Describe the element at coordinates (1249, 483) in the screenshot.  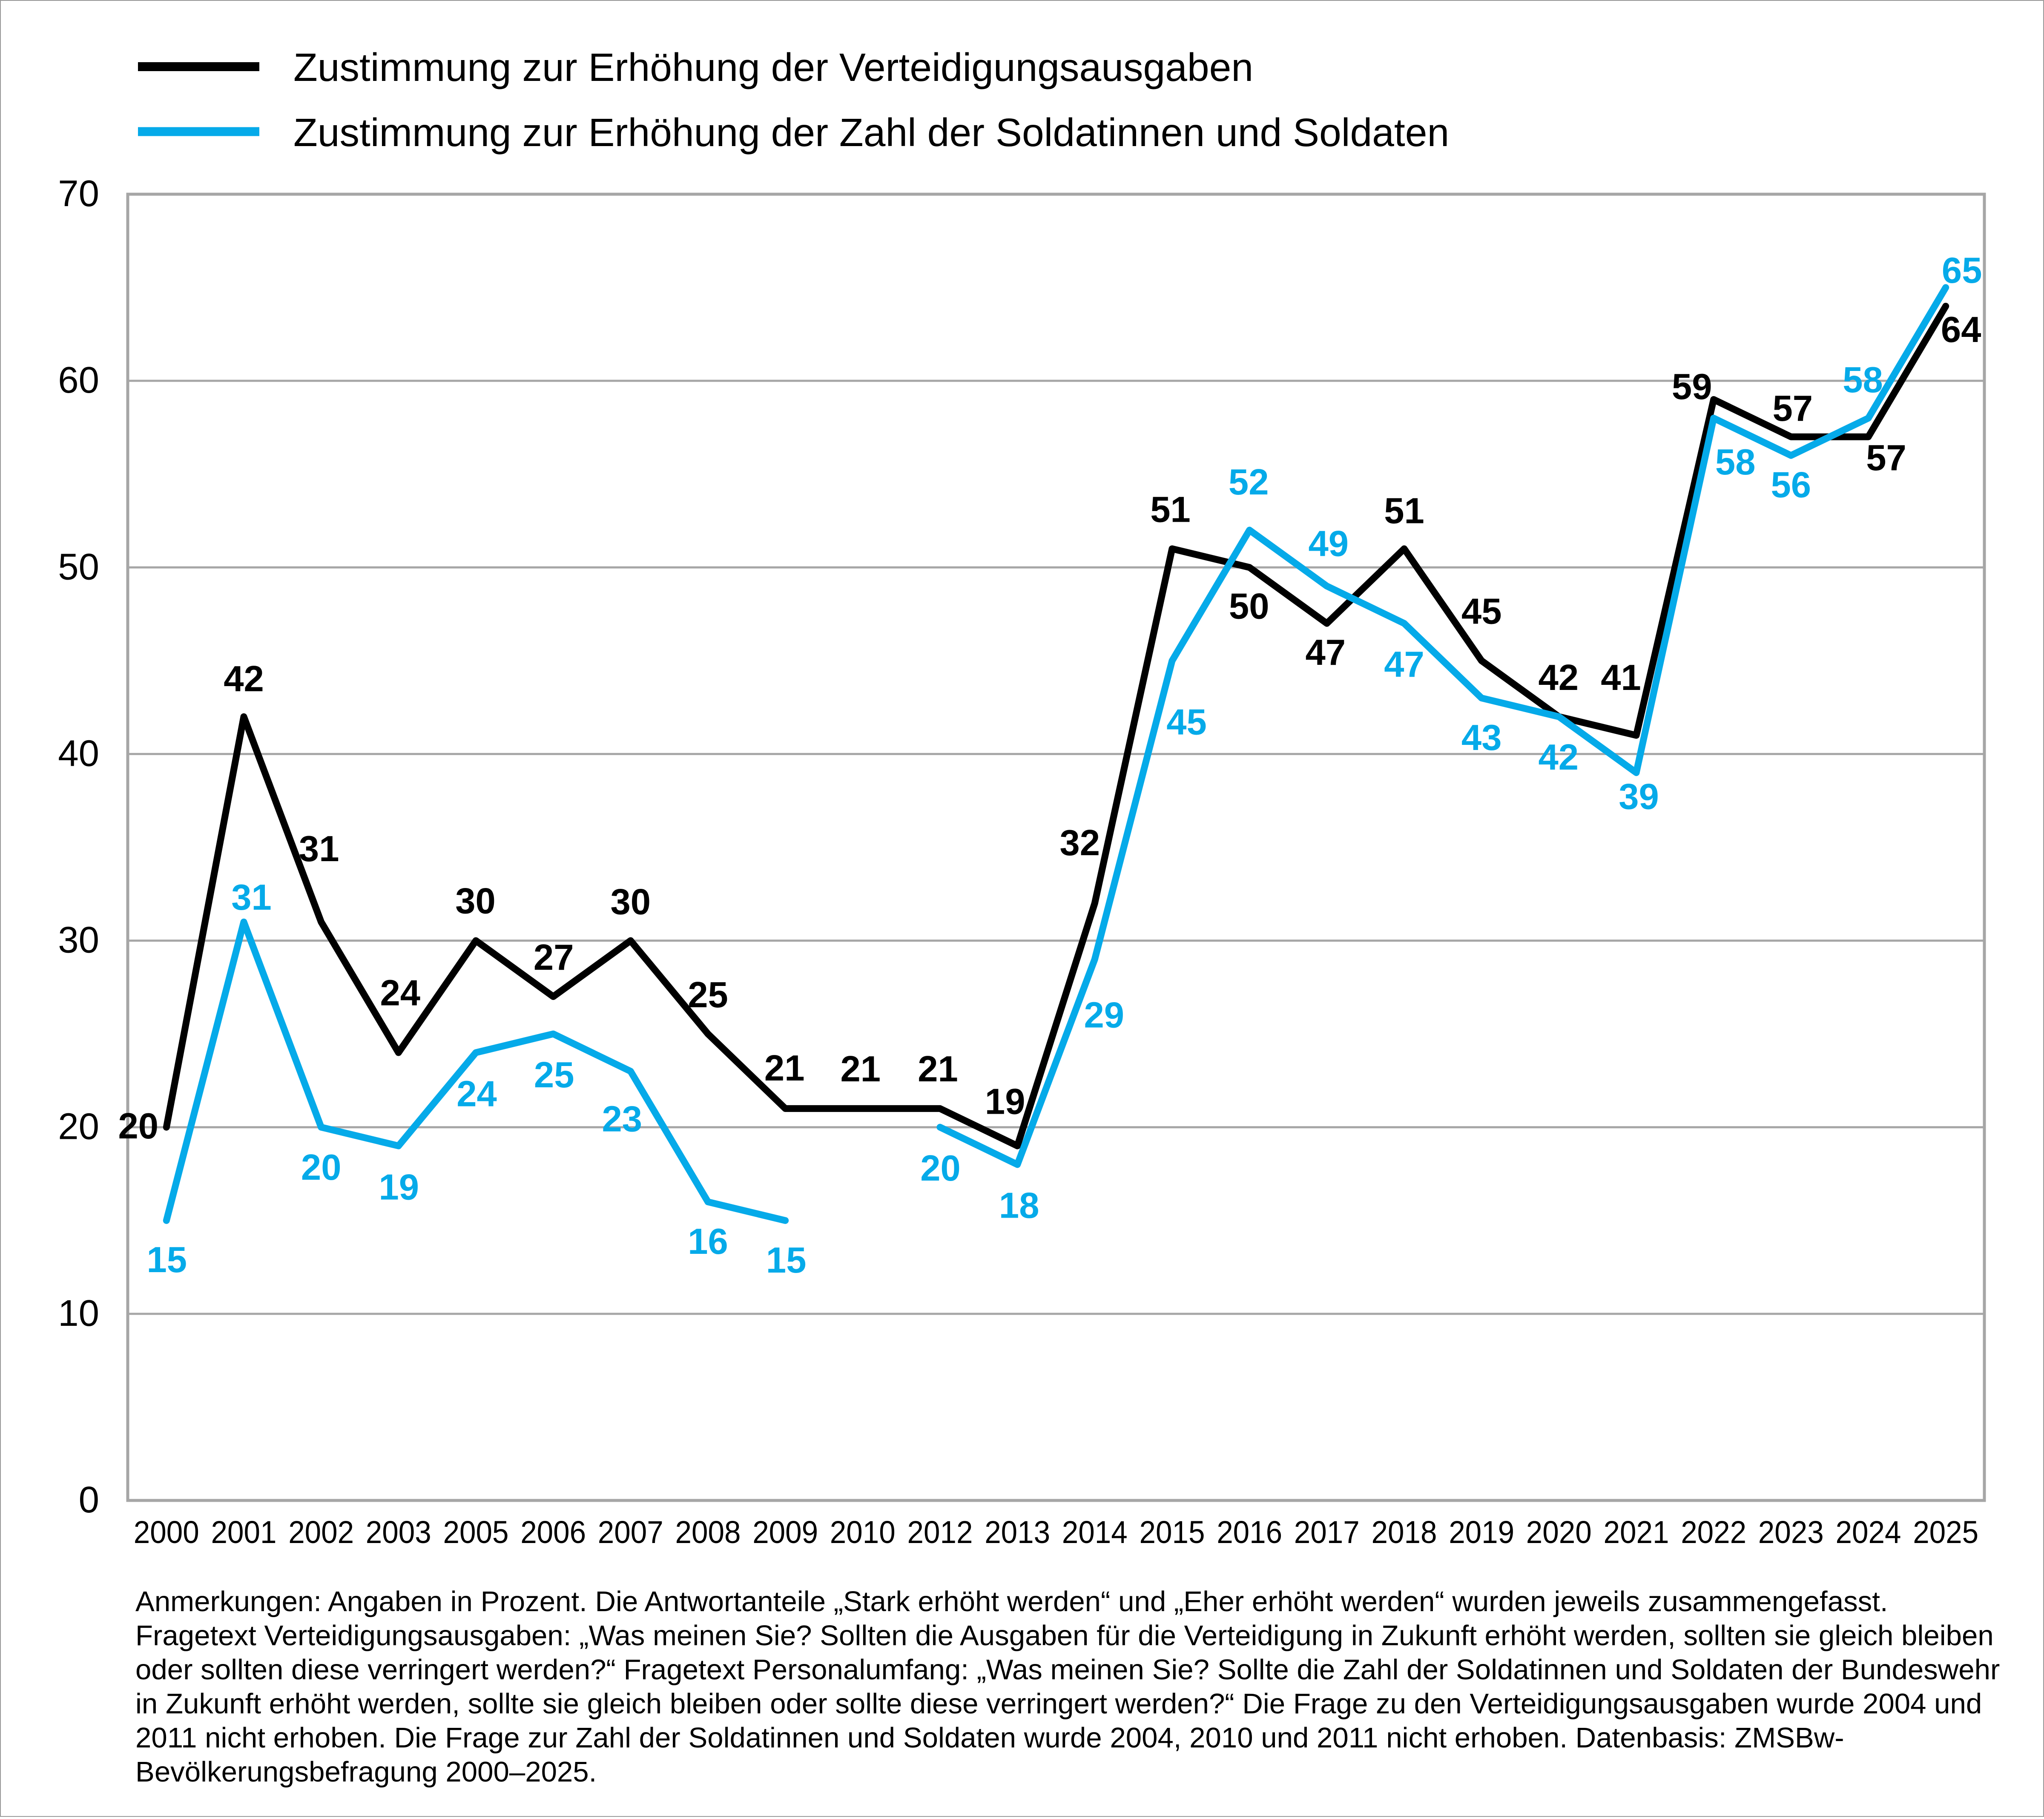
I see `svg-text: 52` at that location.